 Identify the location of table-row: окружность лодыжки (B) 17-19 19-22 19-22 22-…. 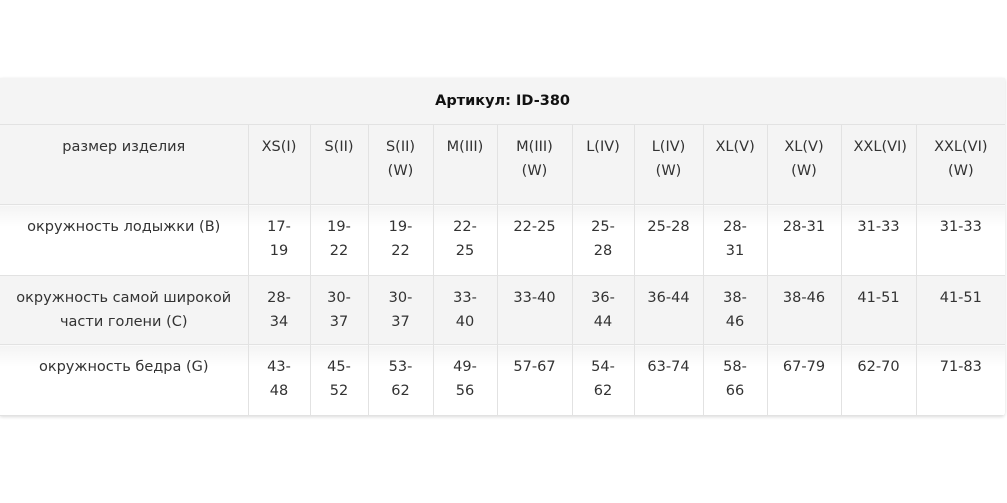
(502, 240).